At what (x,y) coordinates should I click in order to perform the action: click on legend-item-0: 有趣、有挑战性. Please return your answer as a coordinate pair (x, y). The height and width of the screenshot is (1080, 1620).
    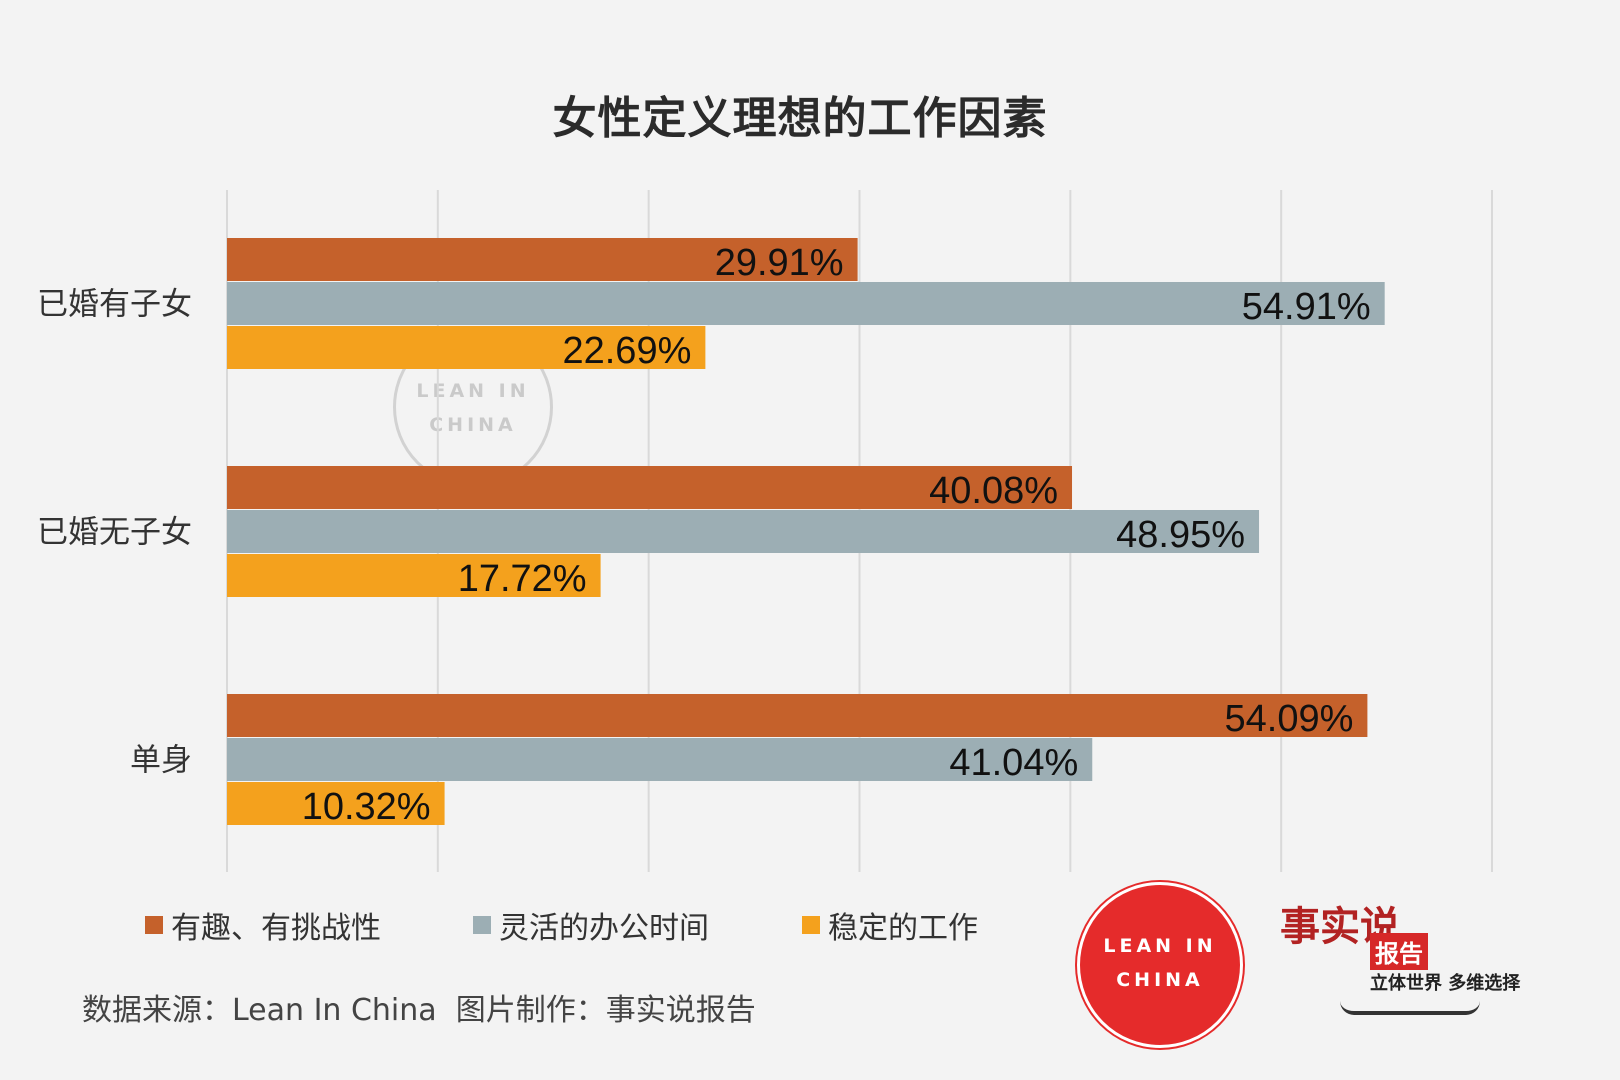
    Looking at the image, I should click on (263, 925).